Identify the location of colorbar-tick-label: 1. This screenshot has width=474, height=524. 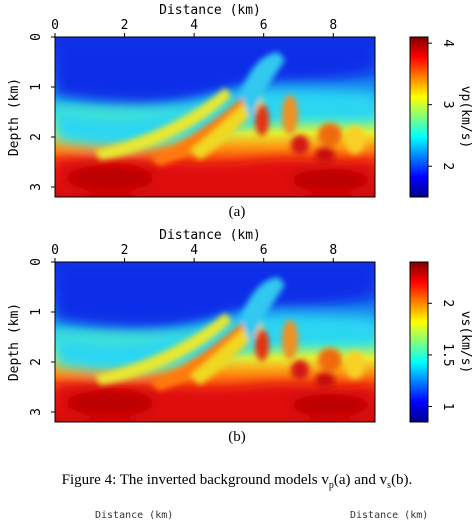
(447, 407).